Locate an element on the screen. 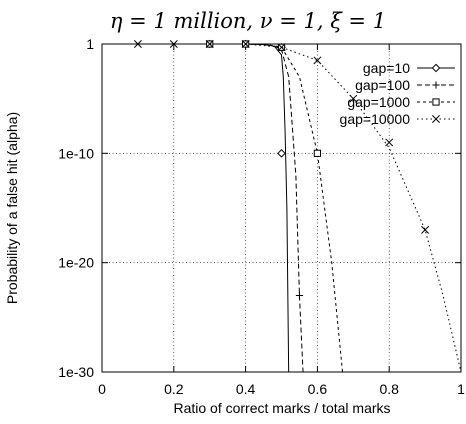  legend-item: gap=100 is located at coordinates (405, 85).